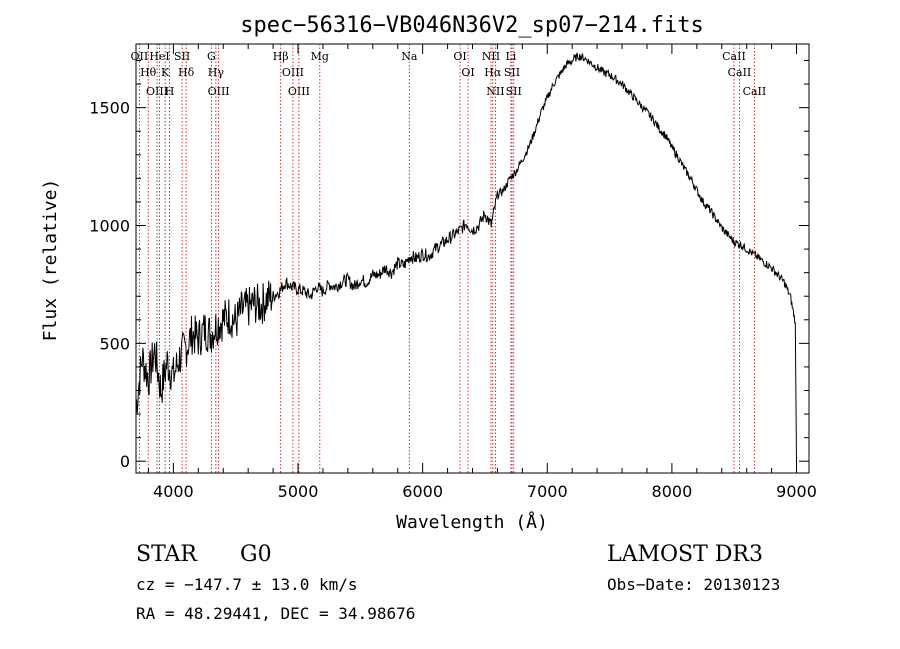 The width and height of the screenshot is (900, 649). Describe the element at coordinates (114, 343) in the screenshot. I see `y-tick-label: 500` at that location.